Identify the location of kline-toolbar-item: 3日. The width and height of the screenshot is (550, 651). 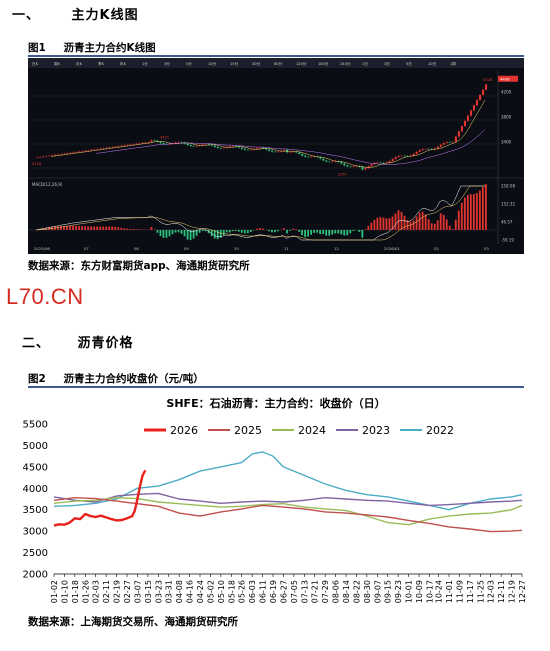
(387, 64).